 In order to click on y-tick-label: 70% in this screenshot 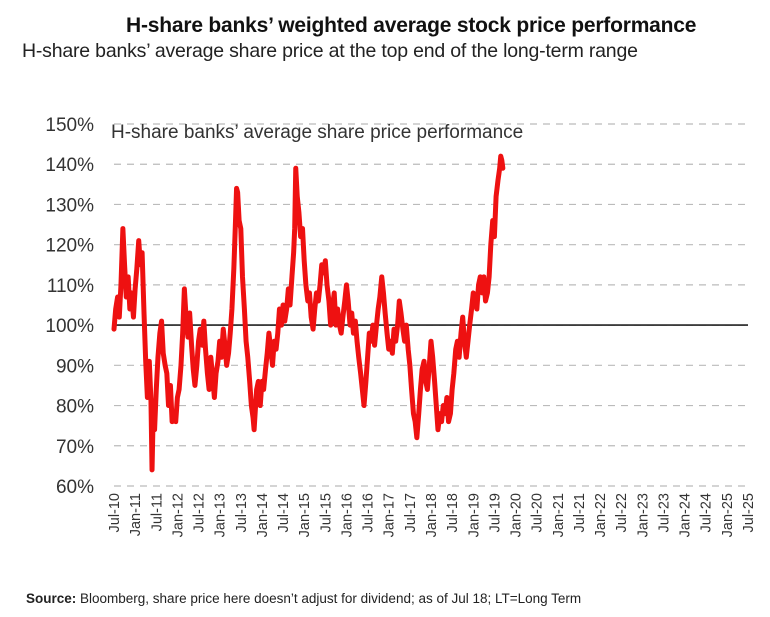, I will do `click(75, 447)`.